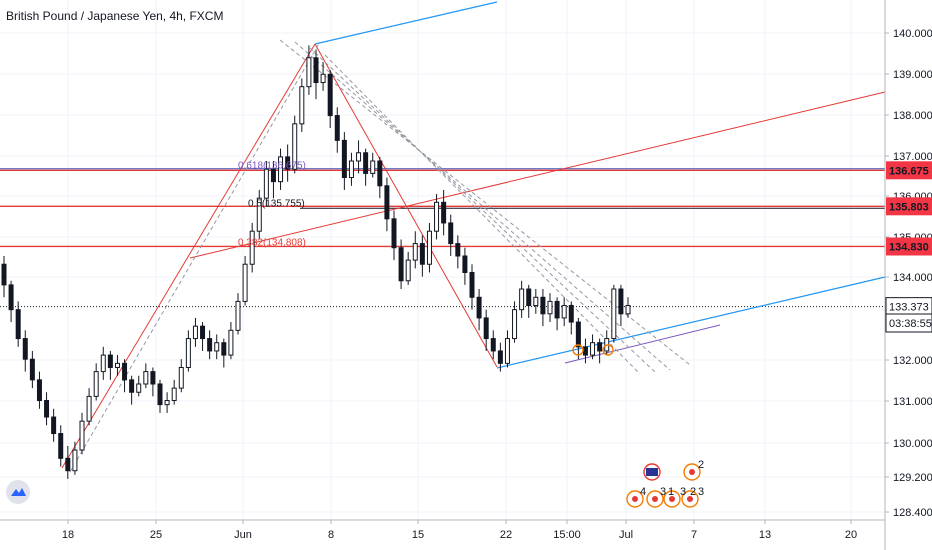  What do you see at coordinates (912, 34) in the screenshot?
I see `y-tick-label: 140.000` at bounding box center [912, 34].